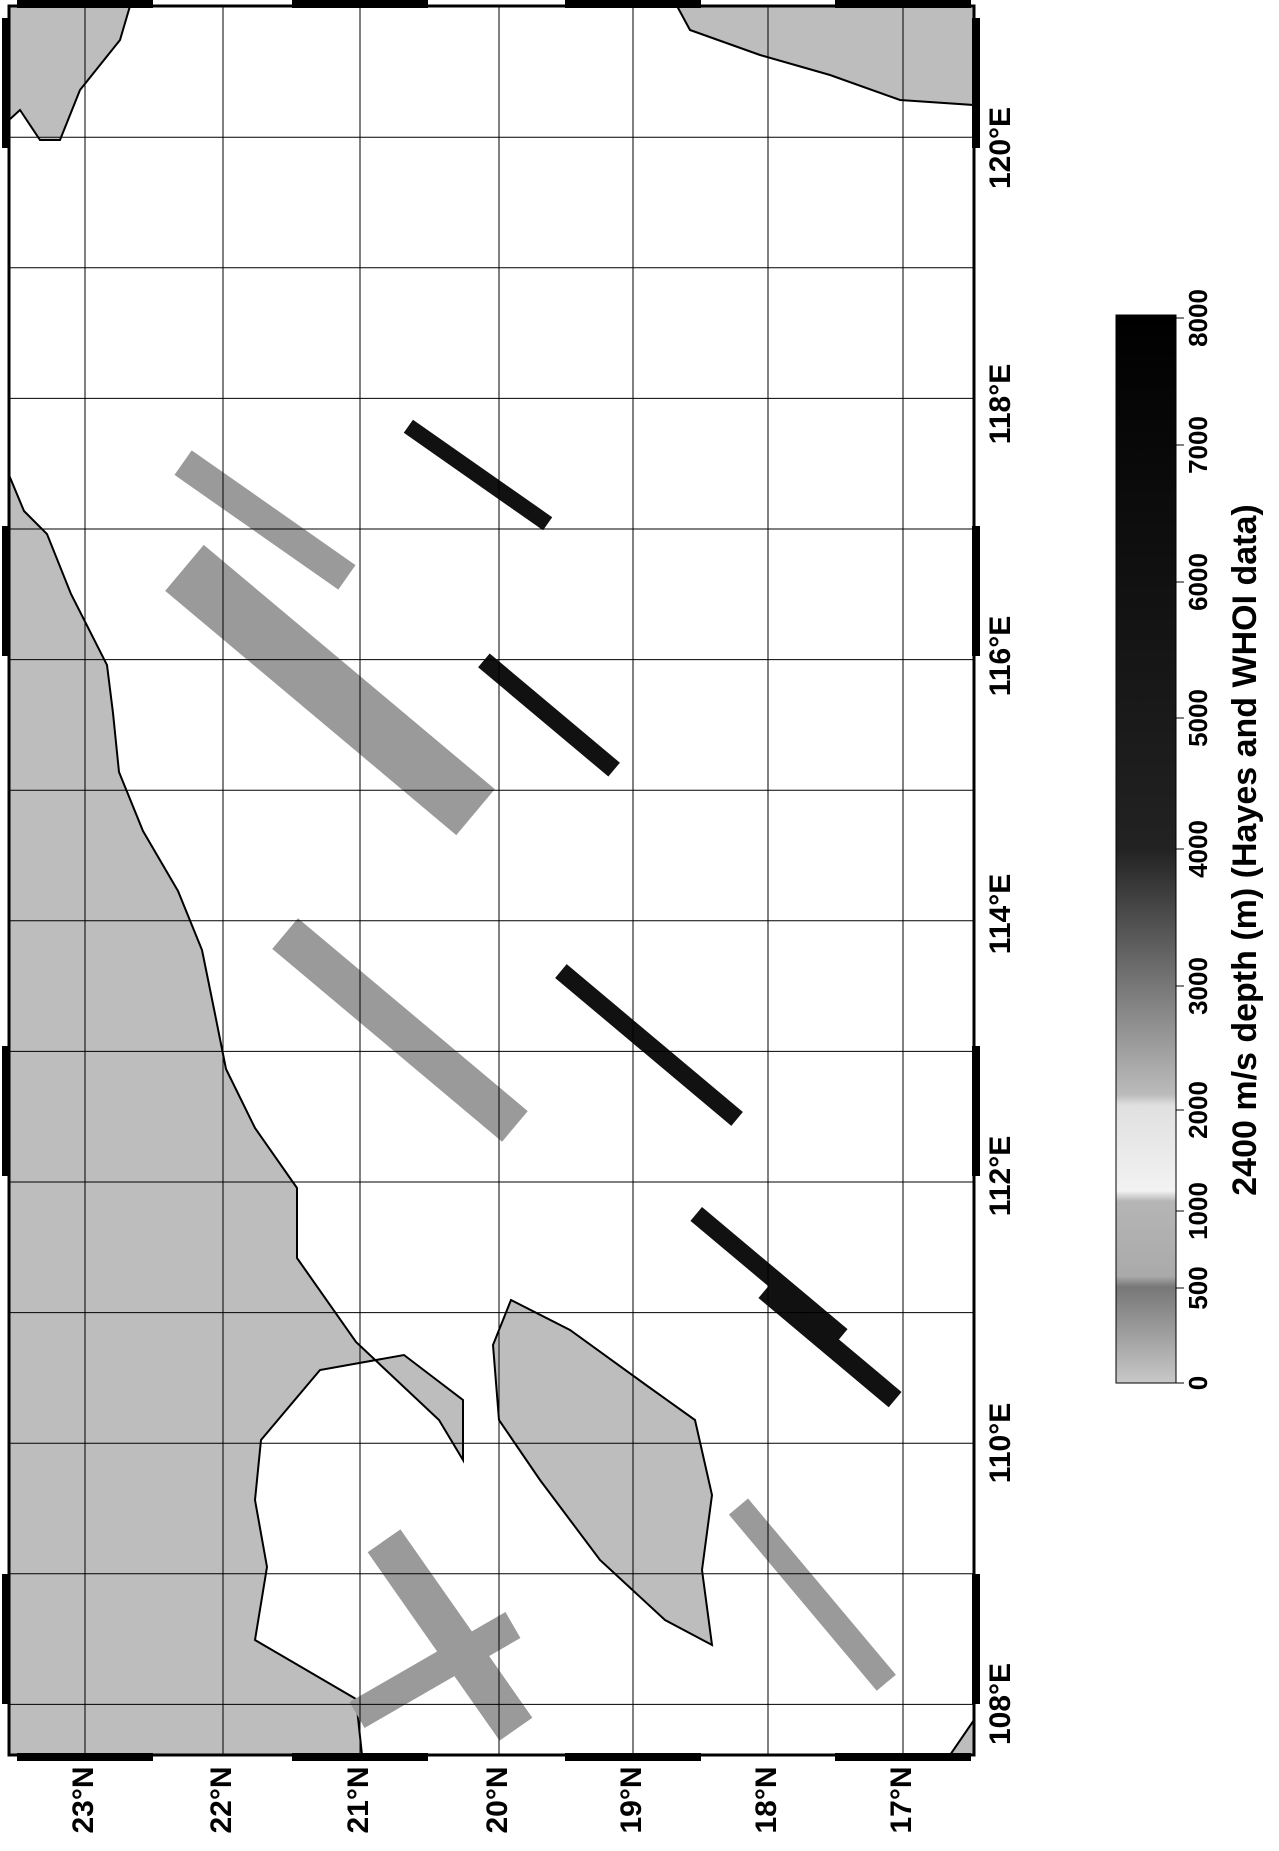 The width and height of the screenshot is (1279, 1851). I want to click on colorbar-title: 2400 m/s depth (m) (Hayes and WHOI data), so click(1245, 850).